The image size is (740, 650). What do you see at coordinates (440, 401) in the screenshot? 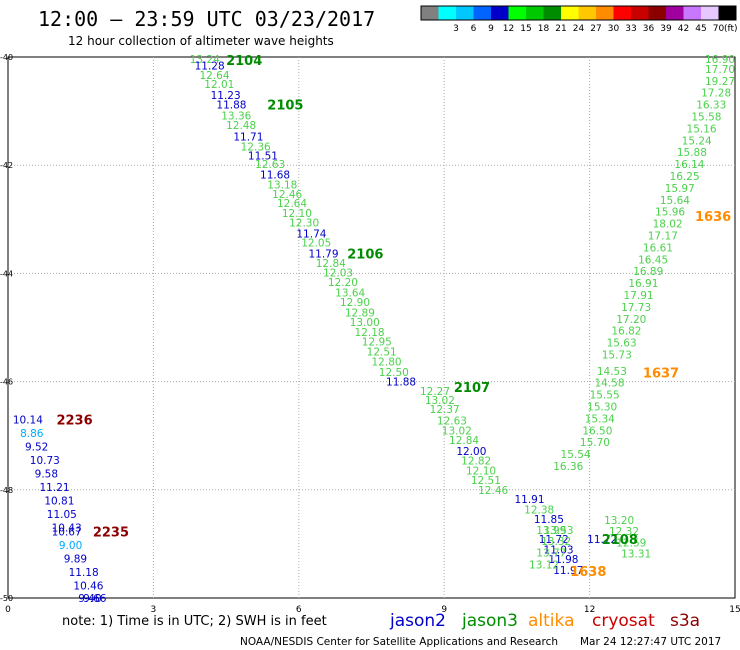
I see `wave-height-point: 13.02` at bounding box center [440, 401].